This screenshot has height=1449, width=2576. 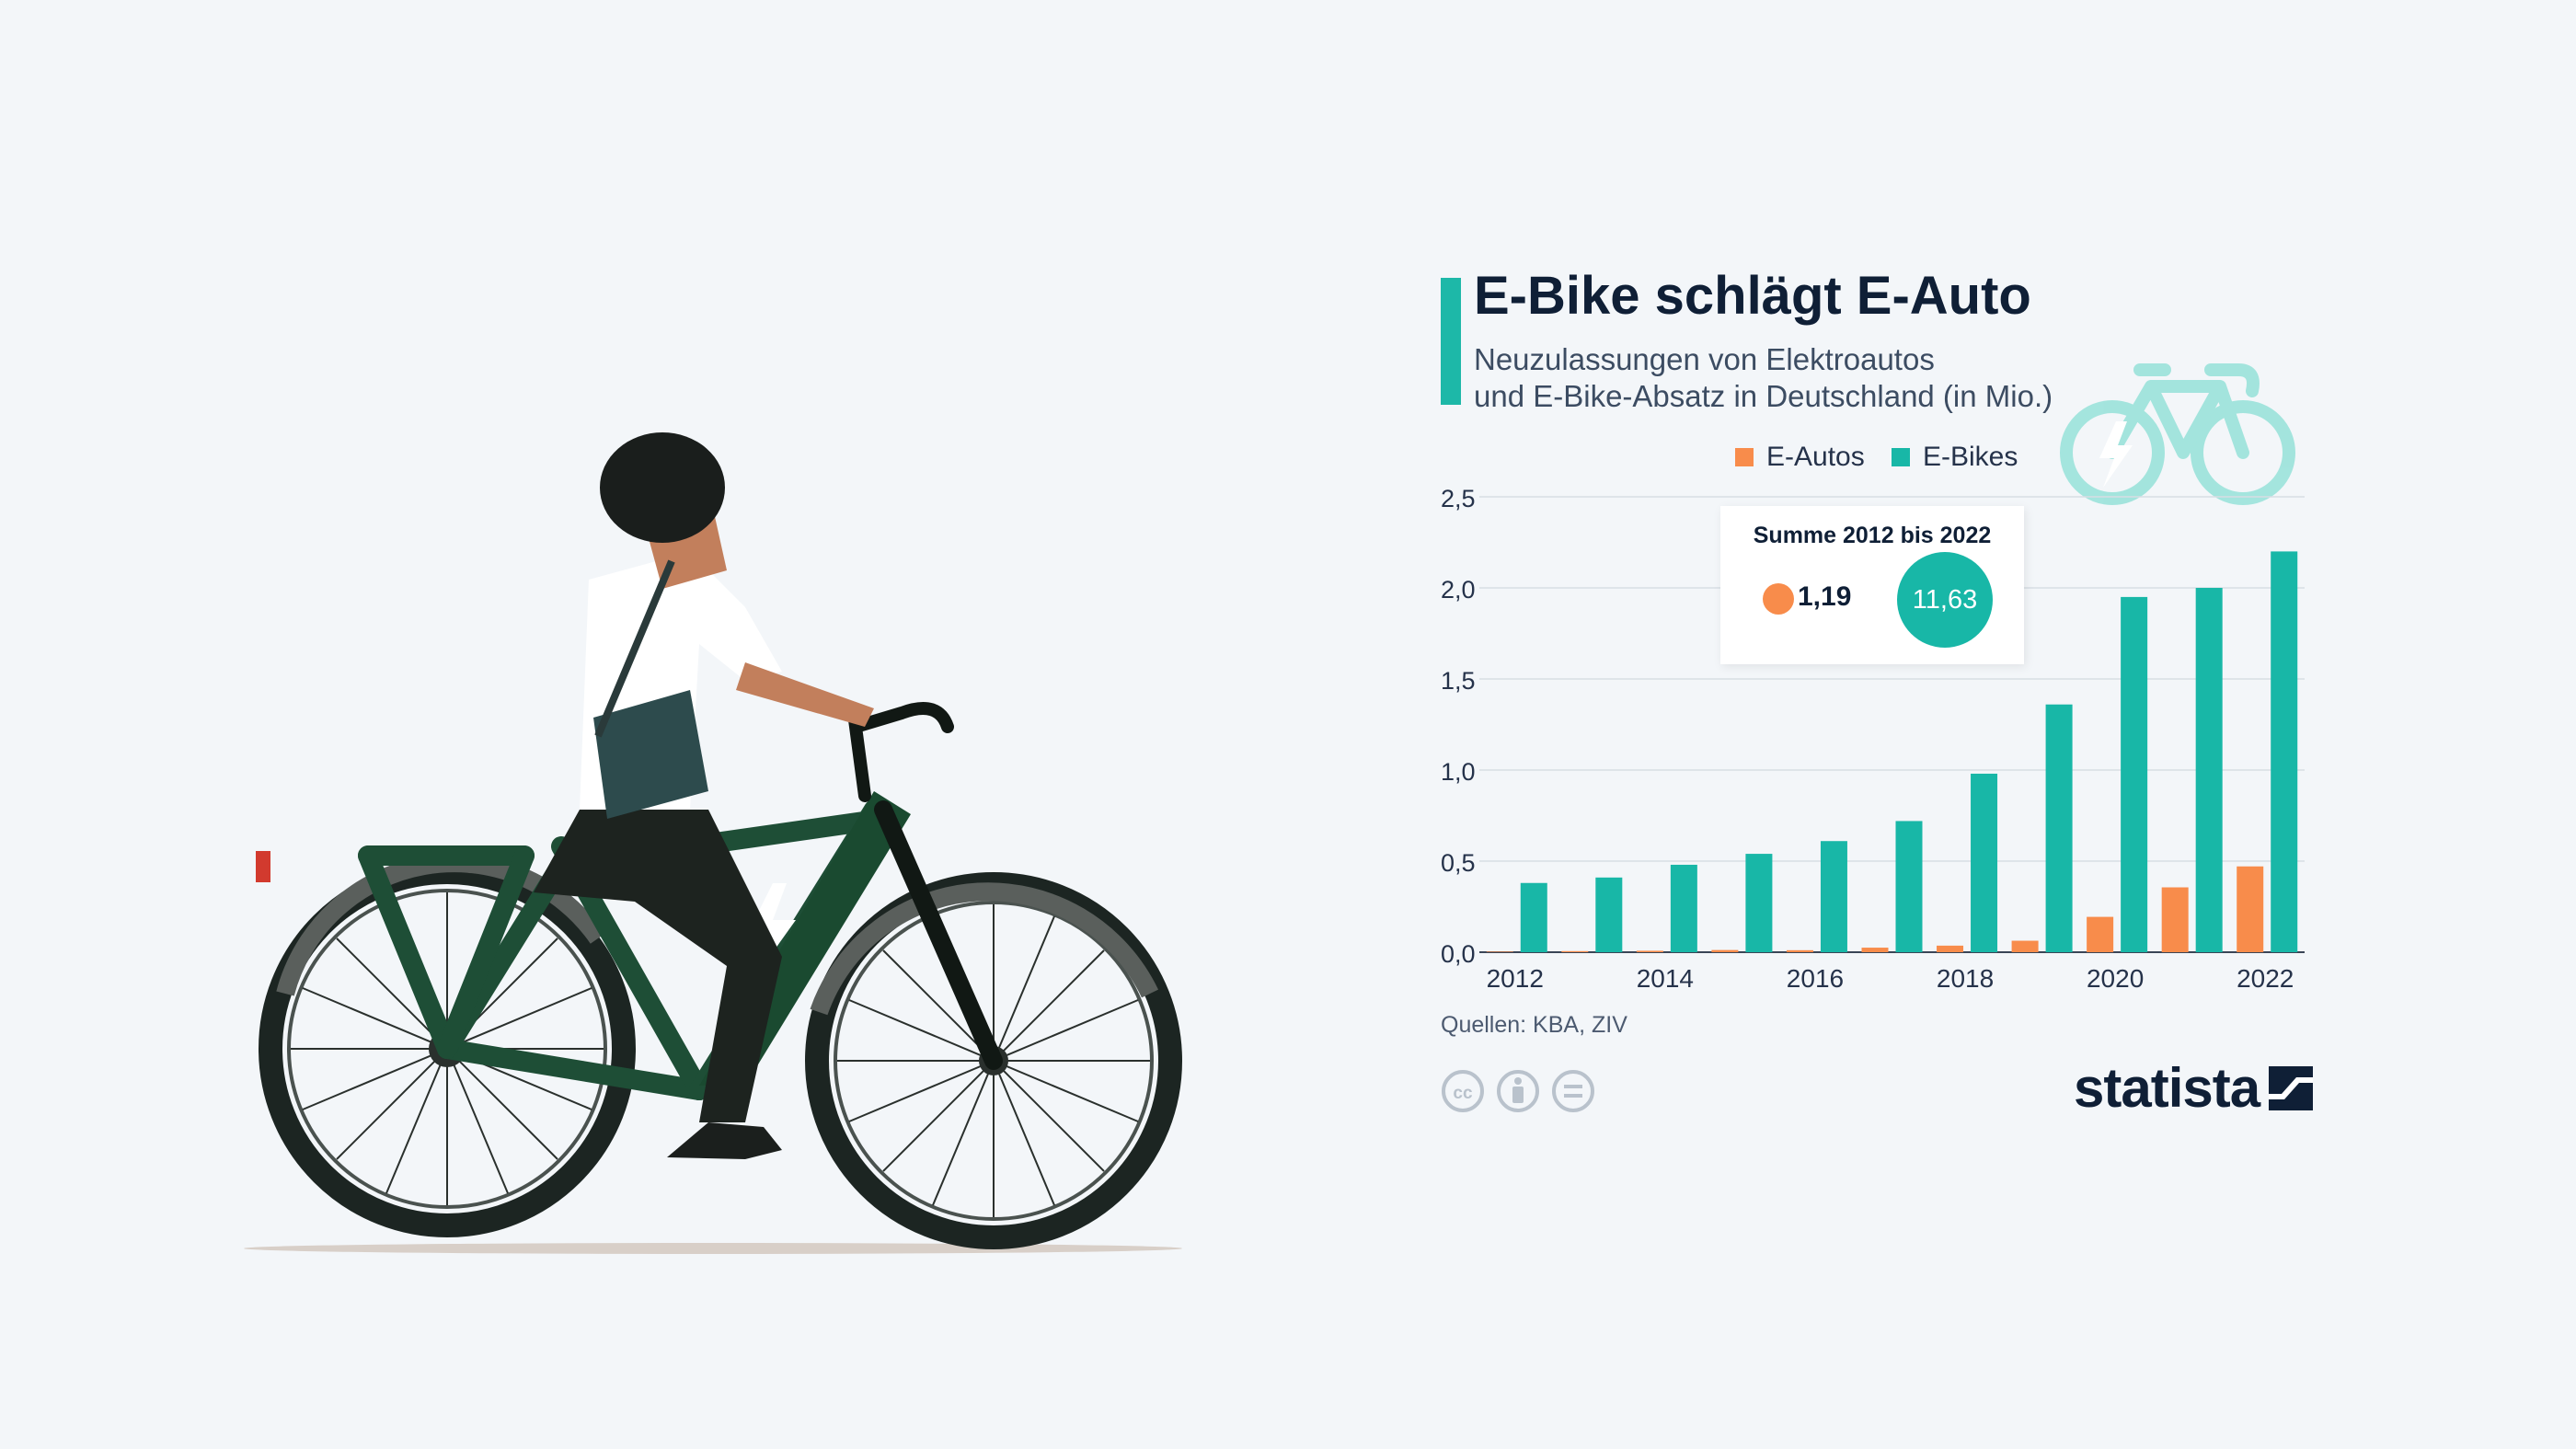 What do you see at coordinates (2177, 434) in the screenshot?
I see `ebike-icon` at bounding box center [2177, 434].